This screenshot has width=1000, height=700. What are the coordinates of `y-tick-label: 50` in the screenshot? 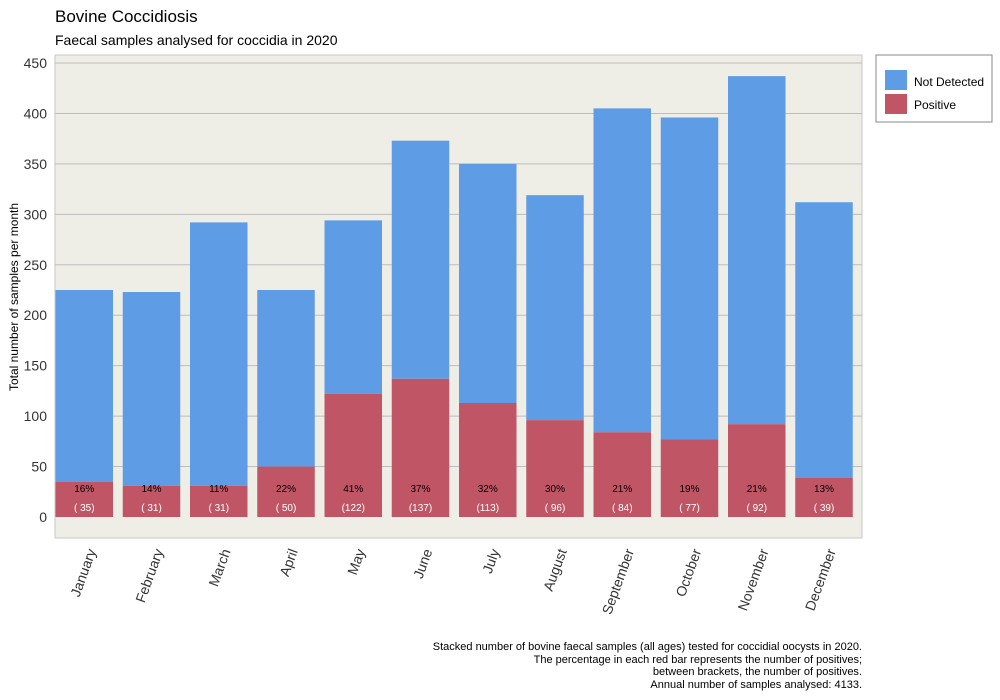 It's located at (39, 467).